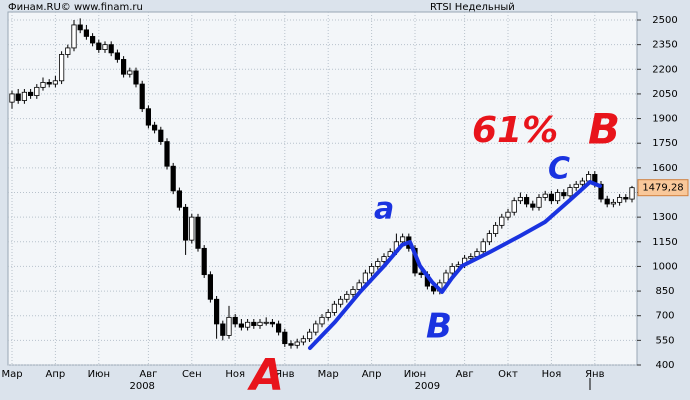  What do you see at coordinates (664, 94) in the screenshot?
I see `y-tick-label: 2050` at bounding box center [664, 94].